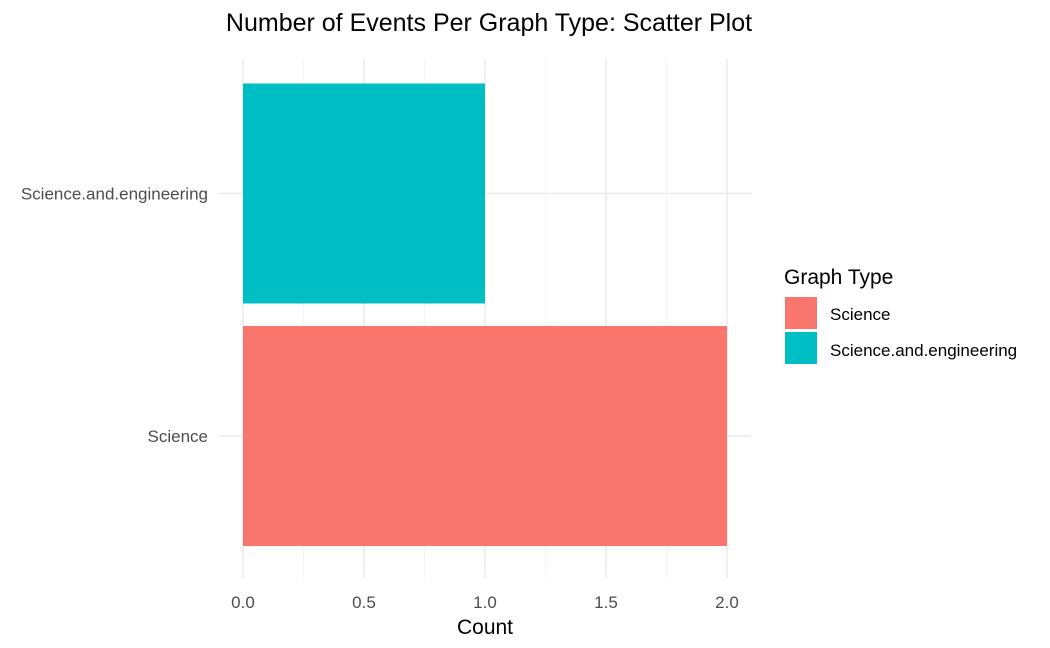 The width and height of the screenshot is (1050, 648). Describe the element at coordinates (838, 277) in the screenshot. I see `legend-title: Graph Type` at that location.